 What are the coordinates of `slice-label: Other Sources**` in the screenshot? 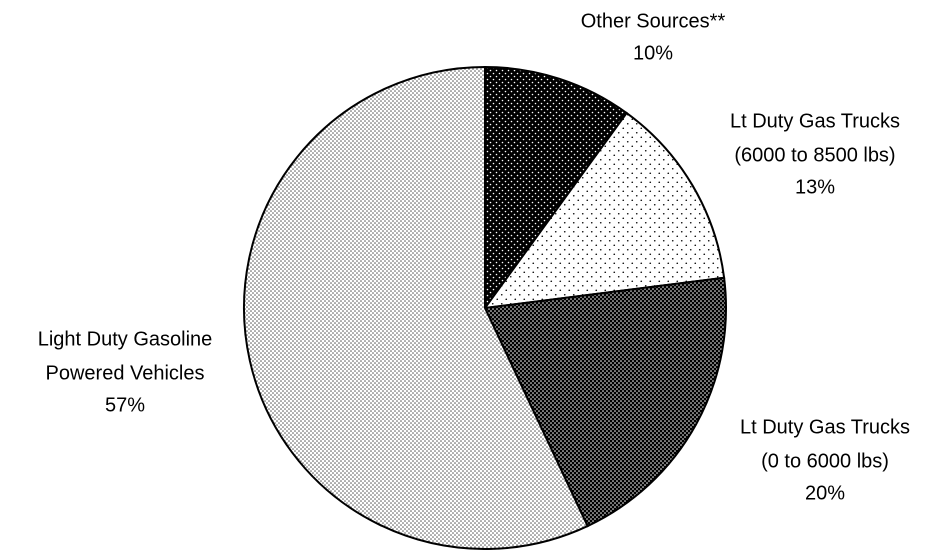 It's located at (653, 21).